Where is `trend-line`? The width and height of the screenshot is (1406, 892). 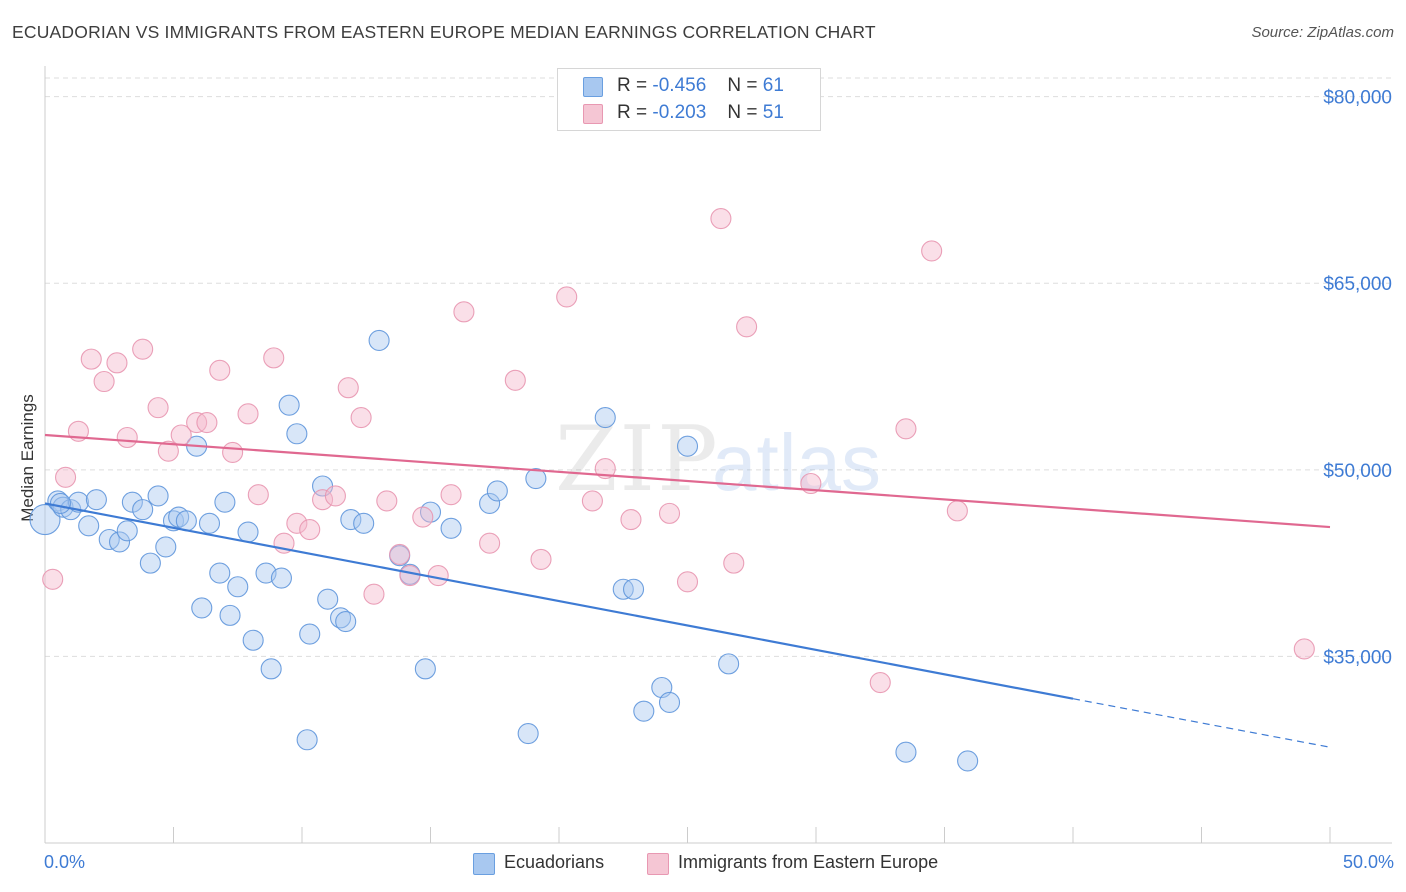 trend-line is located at coordinates (687, 481).